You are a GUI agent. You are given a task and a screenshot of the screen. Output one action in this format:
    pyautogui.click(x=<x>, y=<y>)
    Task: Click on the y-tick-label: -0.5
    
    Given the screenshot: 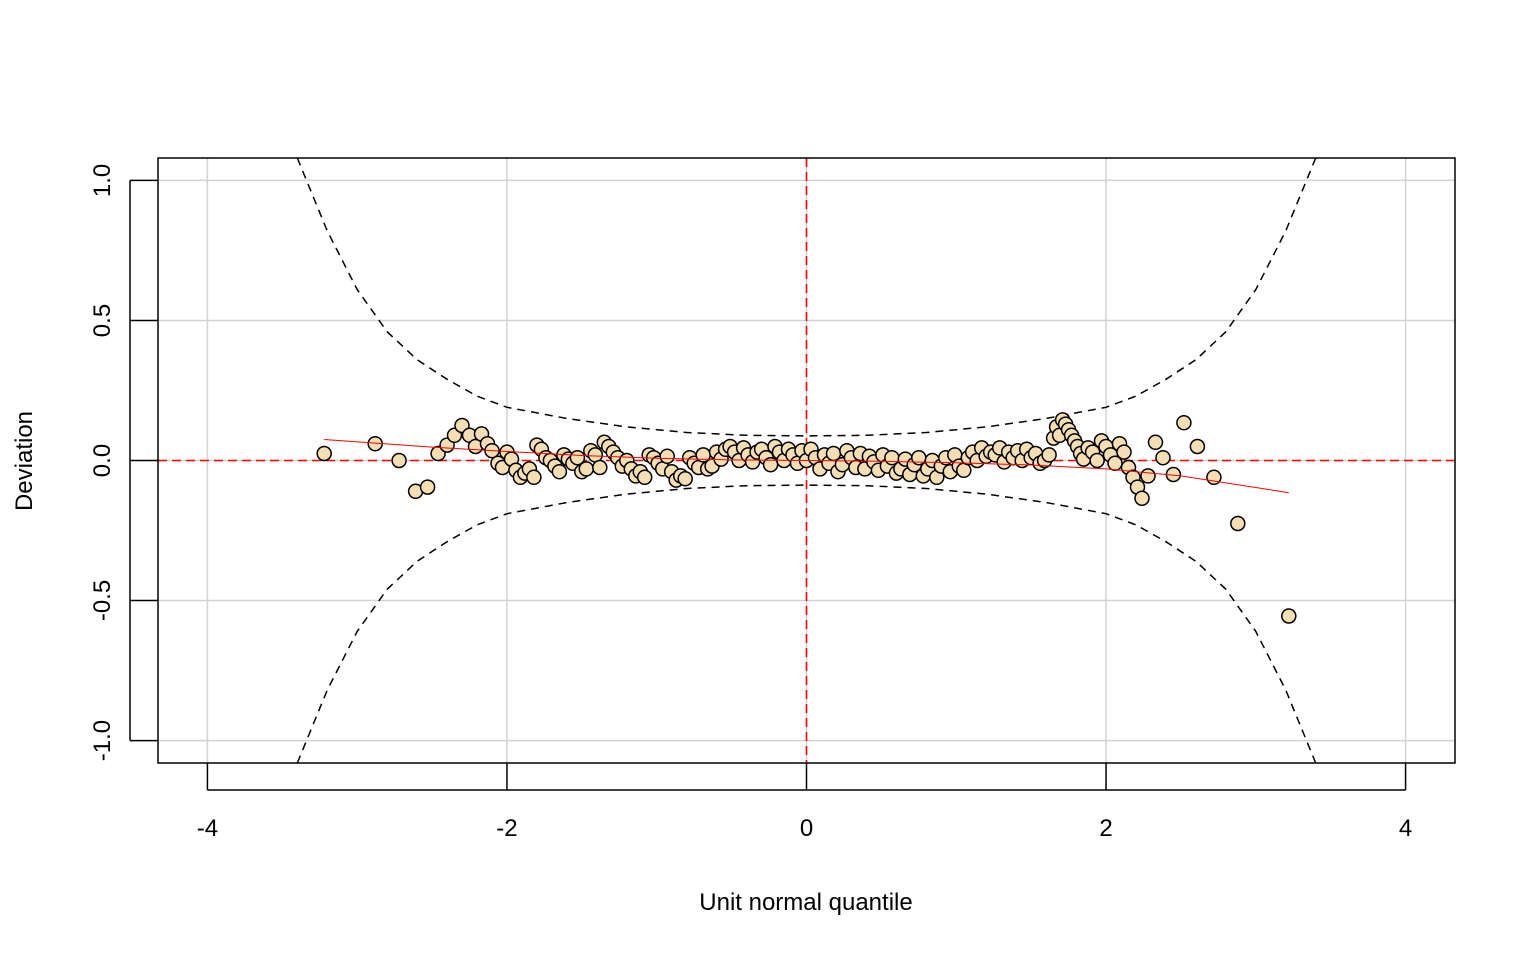 What is the action you would take?
    pyautogui.click(x=102, y=600)
    